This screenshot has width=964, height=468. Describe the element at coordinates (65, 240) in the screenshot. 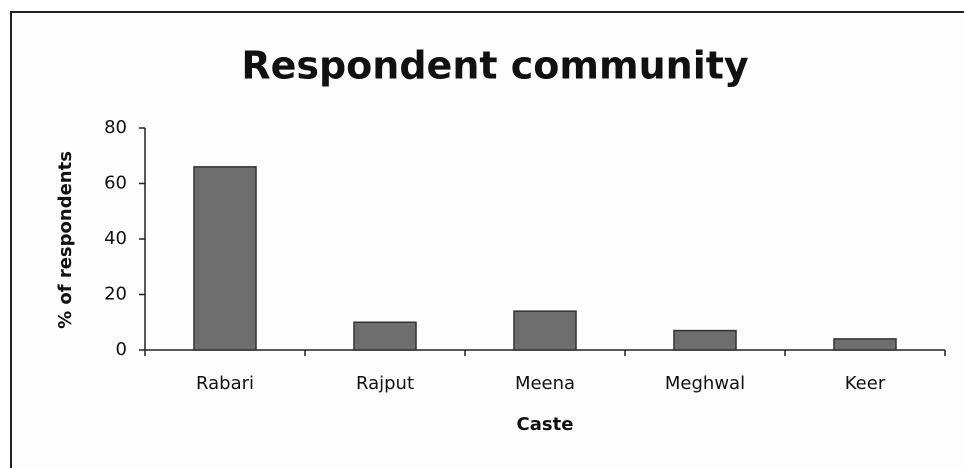

I see `y-axis-label: % of respondents` at that location.